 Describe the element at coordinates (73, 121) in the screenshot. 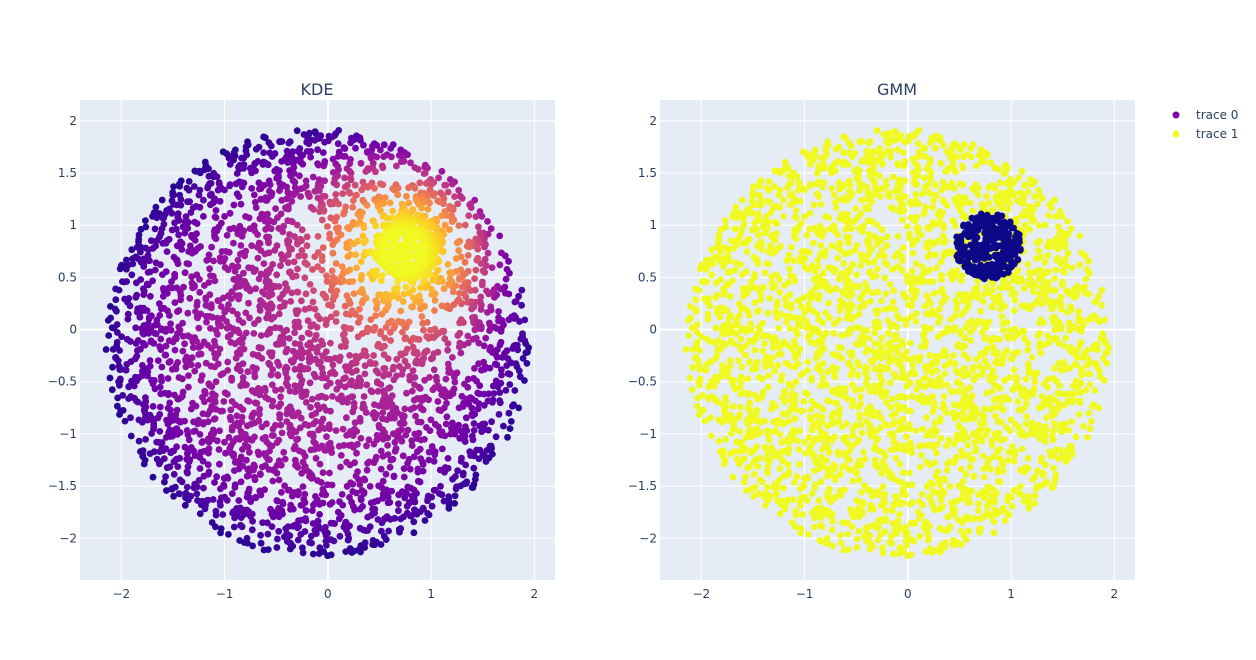

I see `kde-y-tick-label: 2` at that location.